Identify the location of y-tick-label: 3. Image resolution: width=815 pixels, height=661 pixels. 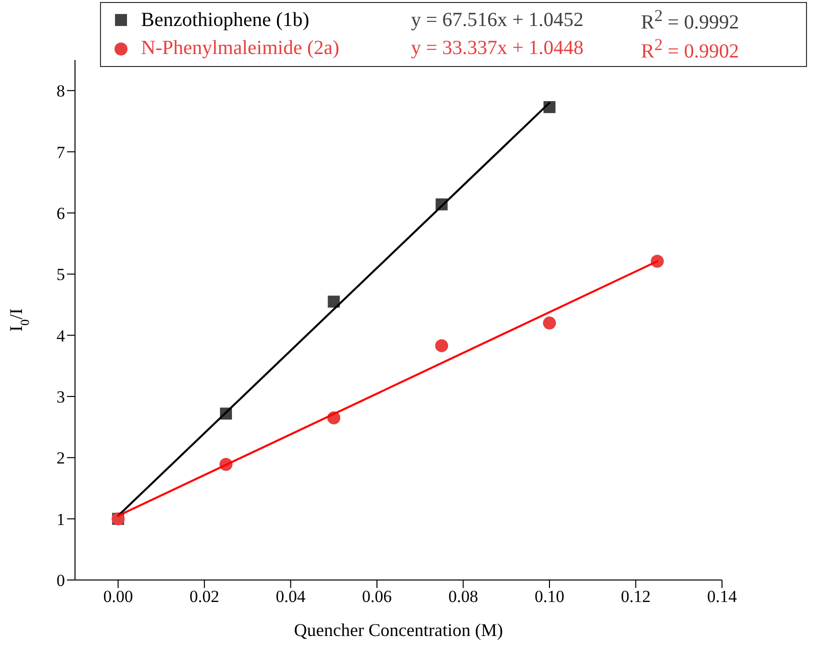
(60, 397).